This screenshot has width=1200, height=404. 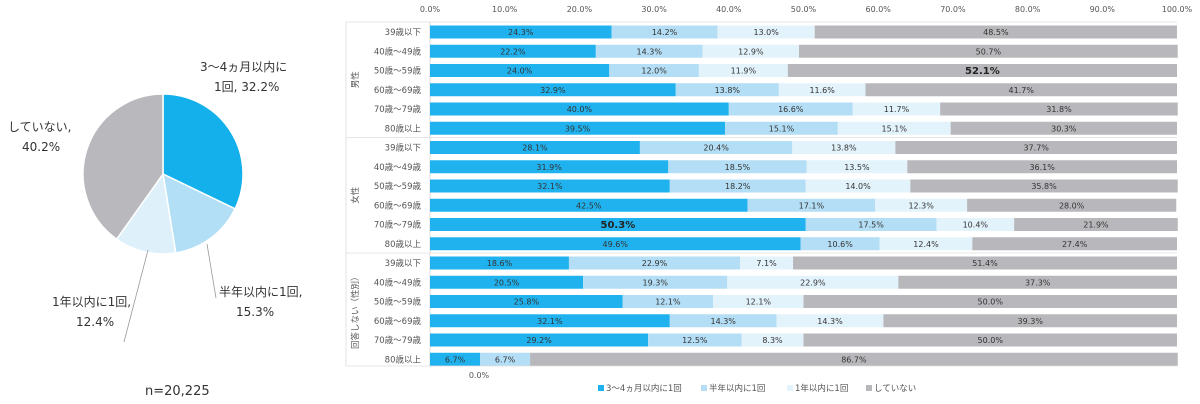 I want to click on x-tick-label: 0.0%, so click(x=430, y=9).